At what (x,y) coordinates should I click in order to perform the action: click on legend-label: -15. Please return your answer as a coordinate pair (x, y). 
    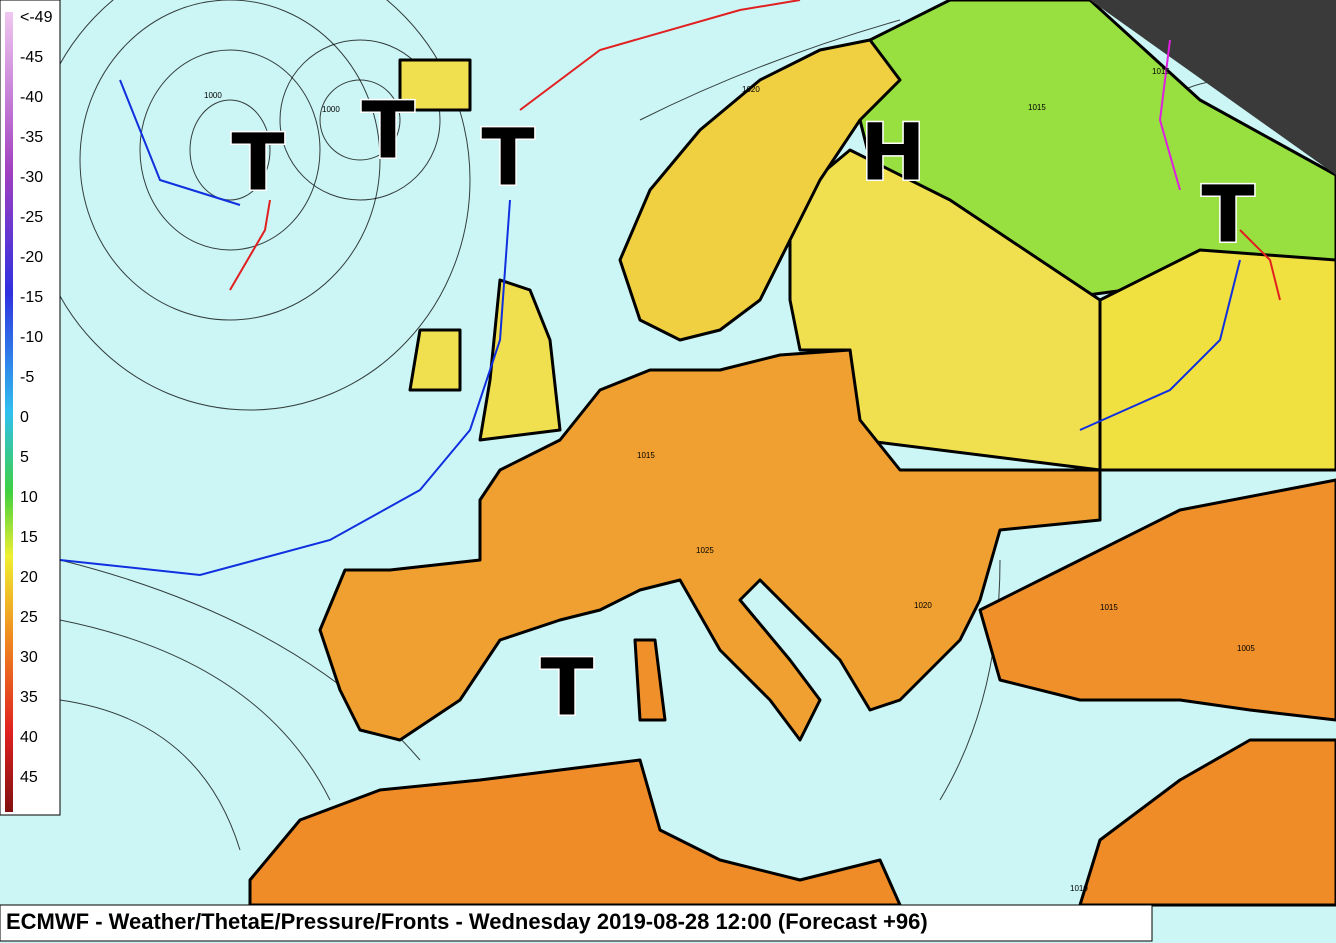
    Looking at the image, I should click on (31, 297).